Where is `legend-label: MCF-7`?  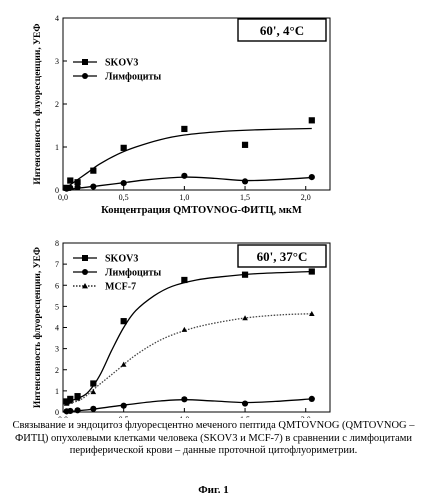 legend-label: MCF-7 is located at coordinates (120, 287).